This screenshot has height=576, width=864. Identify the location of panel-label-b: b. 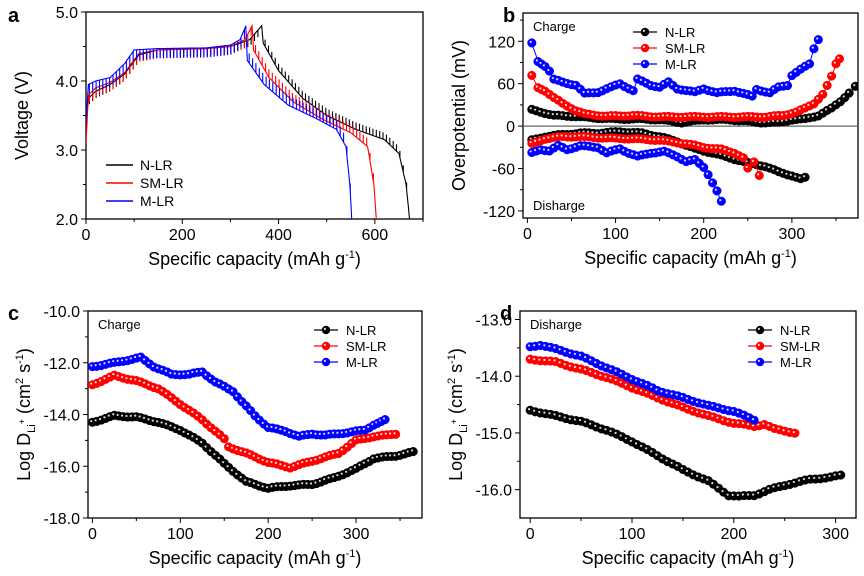
(509, 16).